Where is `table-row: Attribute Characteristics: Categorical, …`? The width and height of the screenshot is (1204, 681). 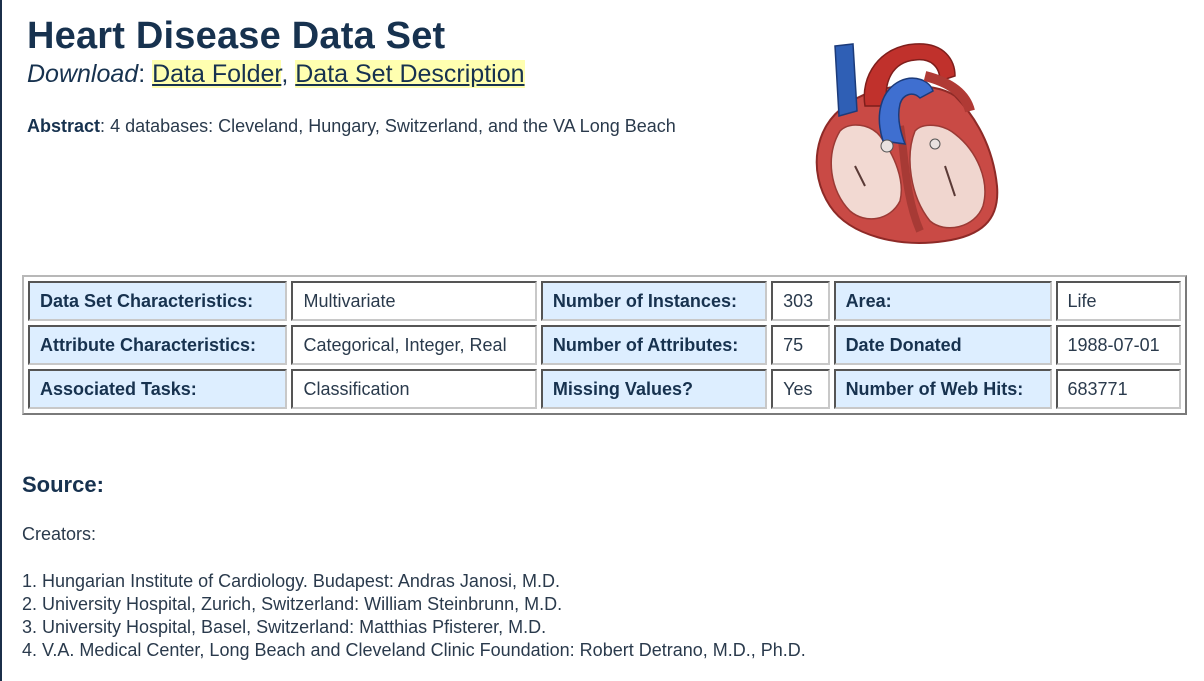 table-row: Attribute Characteristics: Categorical, … is located at coordinates (604, 345).